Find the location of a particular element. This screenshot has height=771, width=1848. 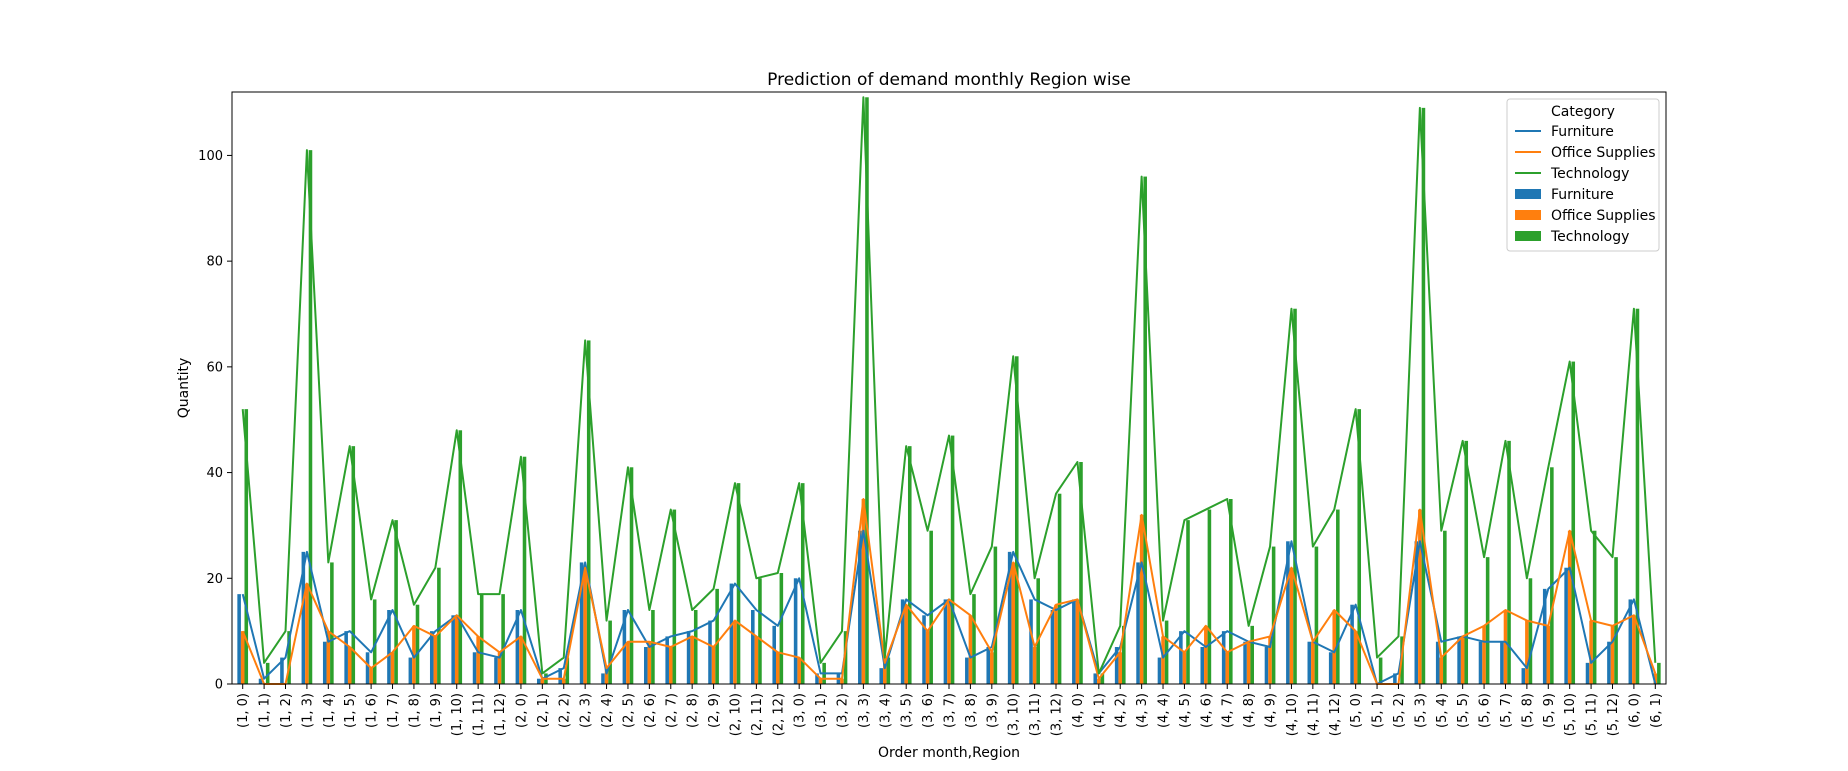

y-tick-label: 60 is located at coordinates (214, 367).